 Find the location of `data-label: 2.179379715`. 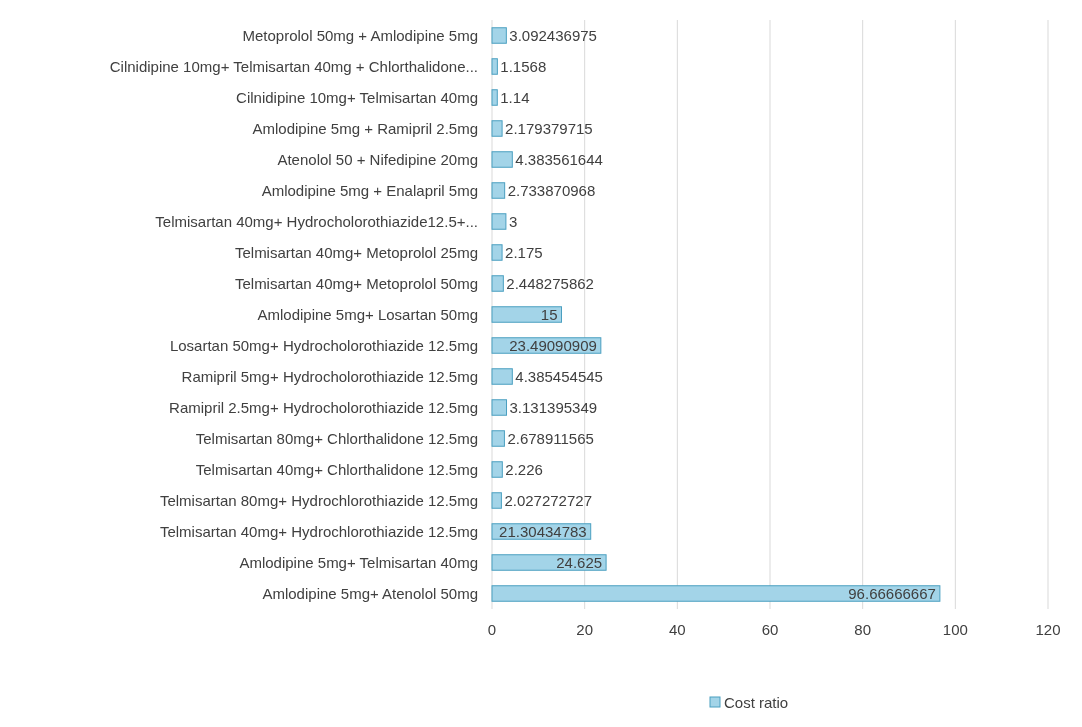

data-label: 2.179379715 is located at coordinates (549, 128).